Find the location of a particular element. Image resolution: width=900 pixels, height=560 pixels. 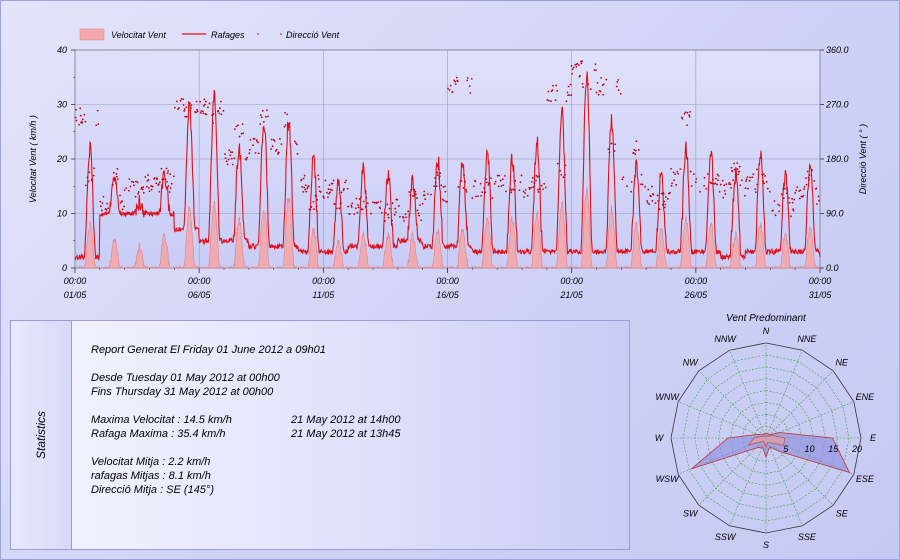

average-speed-line: Velocitat Mitja : 2.2 km/h is located at coordinates (151, 462).